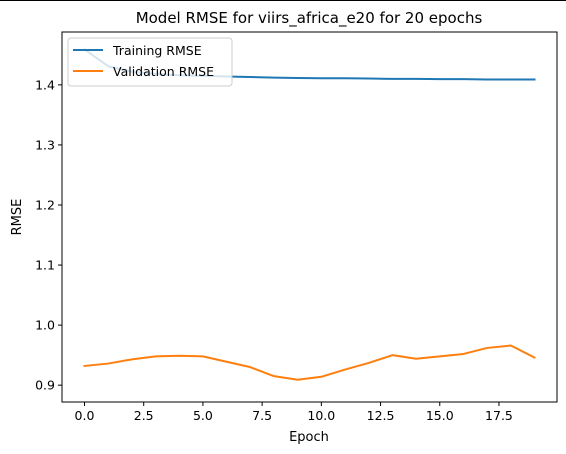  I want to click on x-tick-label: 12.5, so click(381, 415).